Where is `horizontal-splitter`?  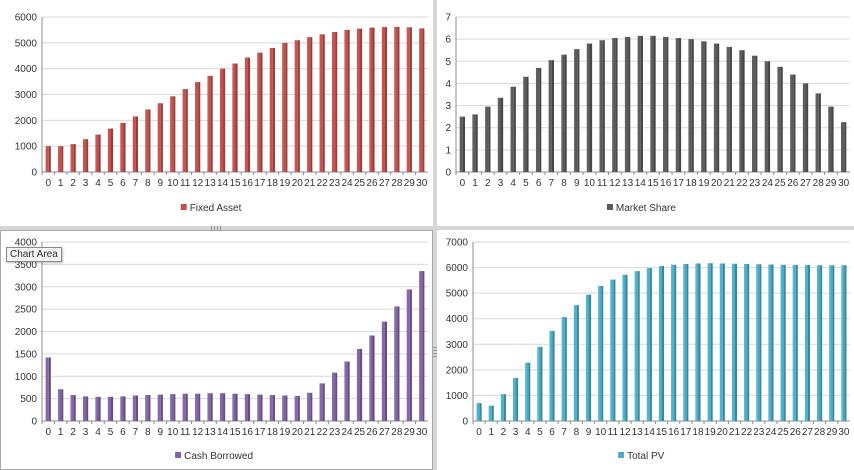
horizontal-splitter is located at coordinates (427, 228).